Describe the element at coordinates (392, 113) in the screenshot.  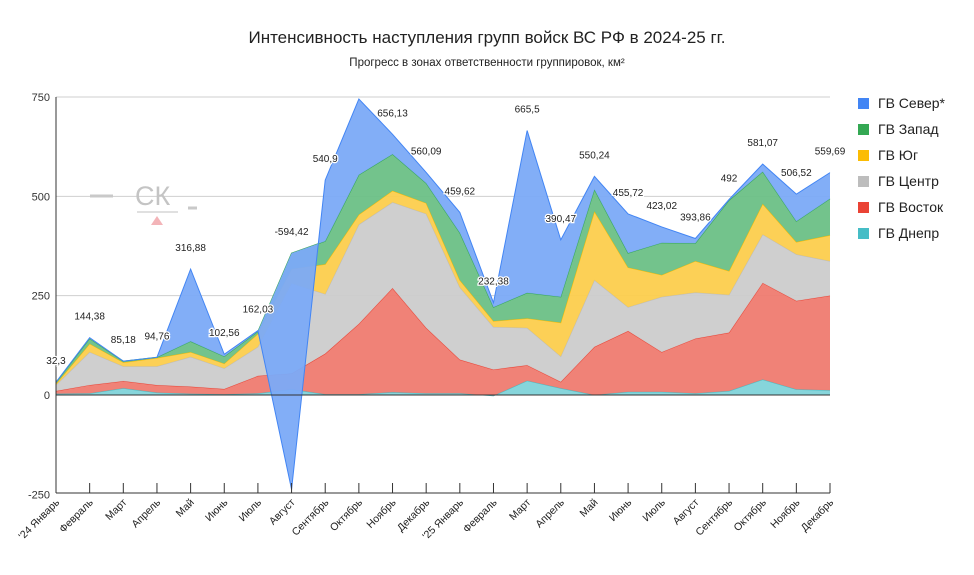
I see `data-label: 656,13` at that location.